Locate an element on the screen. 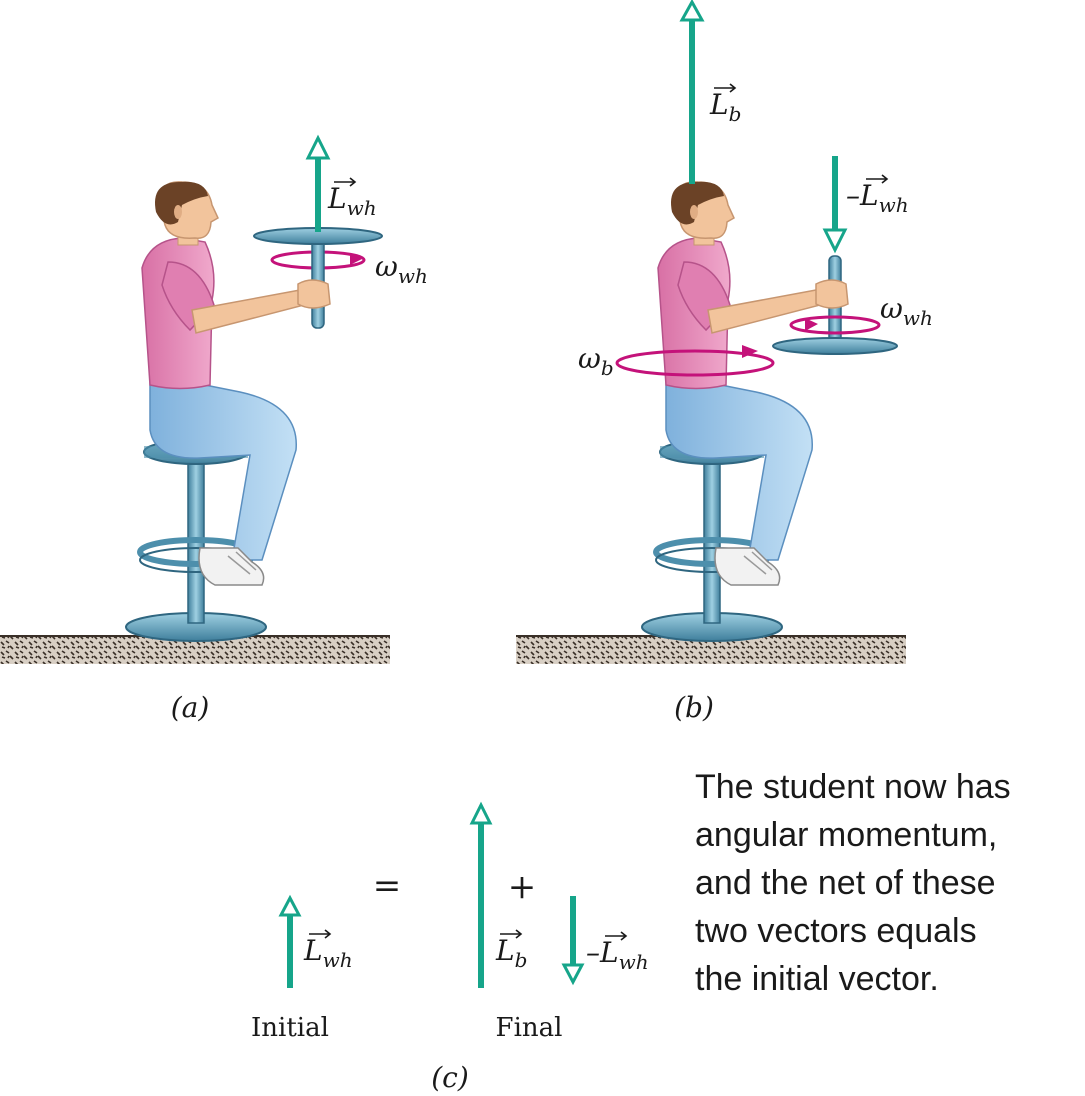  label-L-b: L is located at coordinates (719, 104).